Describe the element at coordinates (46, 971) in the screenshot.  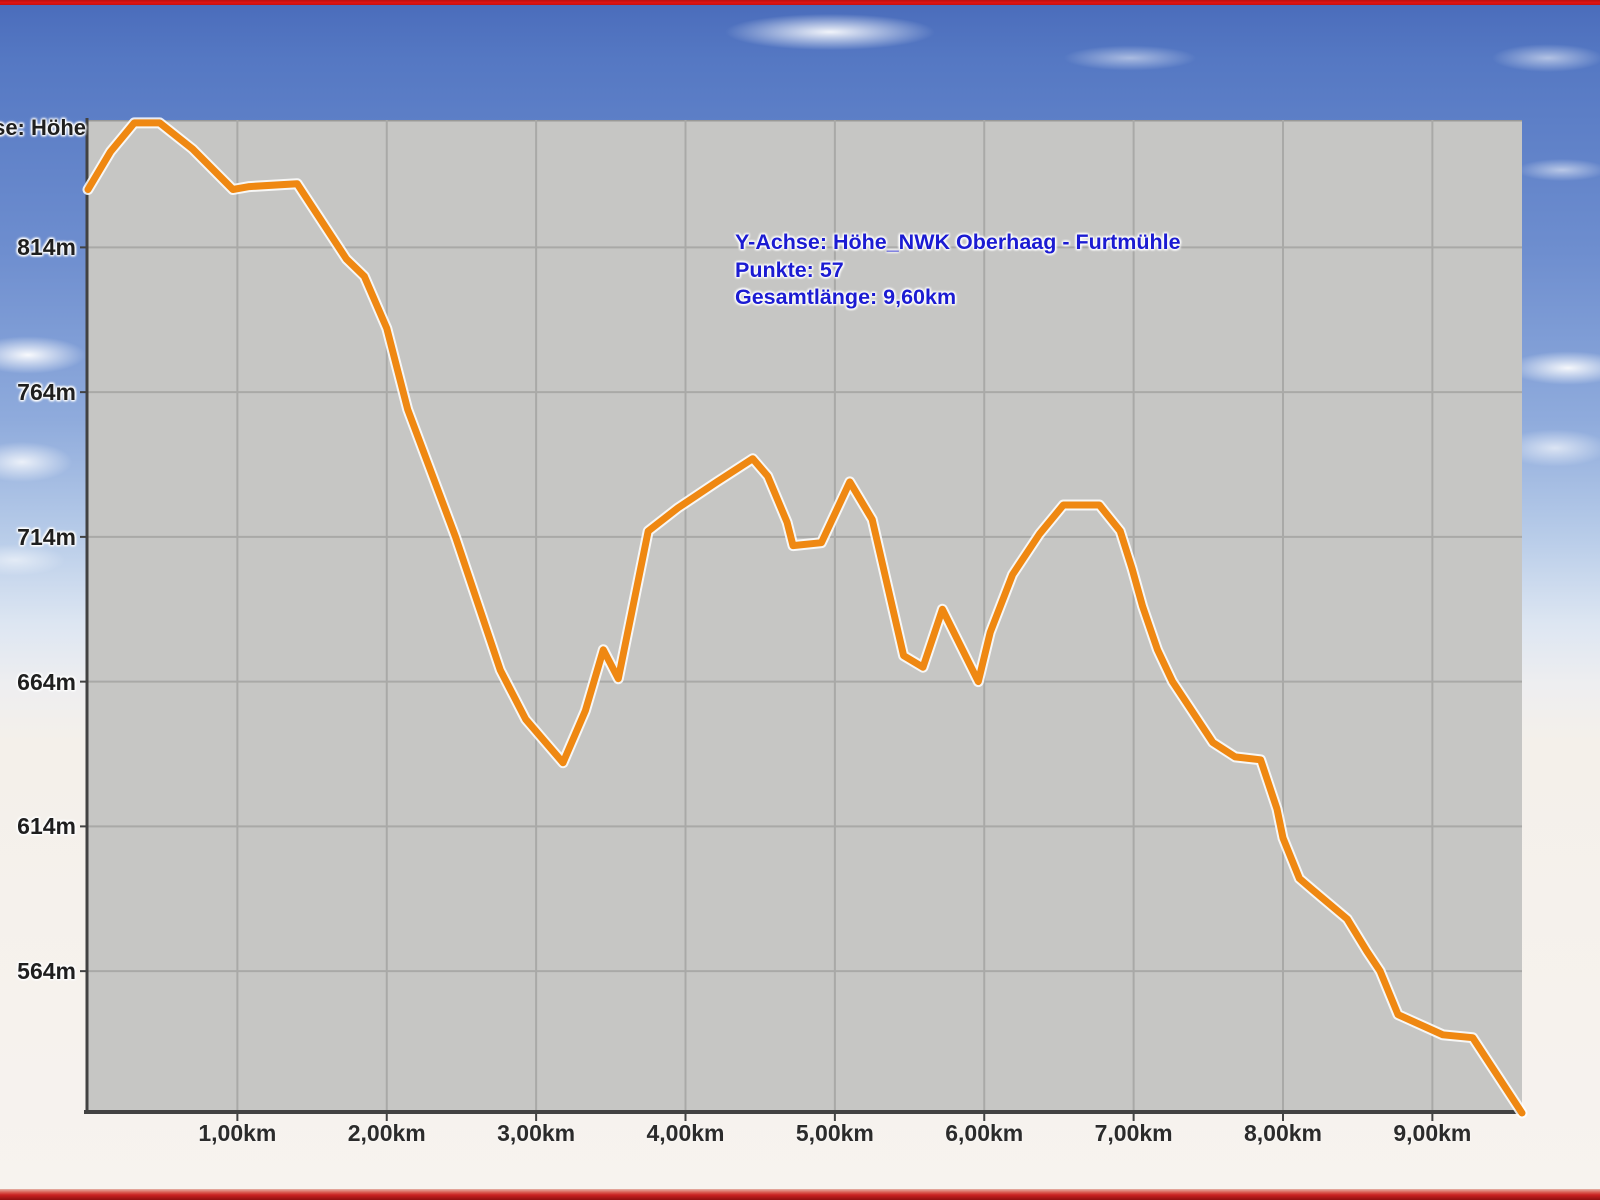
I see `y-tick-label-564: 564m` at that location.